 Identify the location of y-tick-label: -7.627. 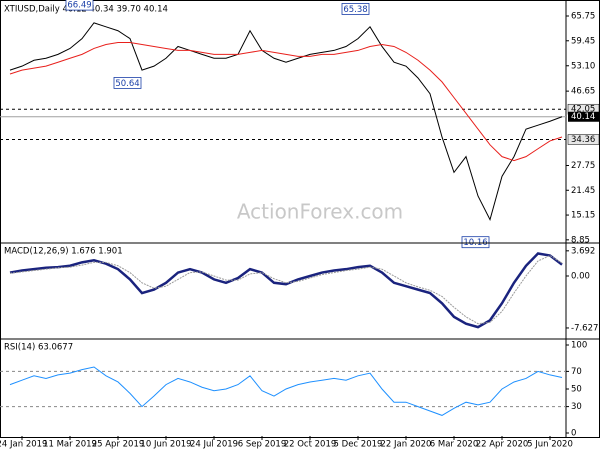
(584, 328).